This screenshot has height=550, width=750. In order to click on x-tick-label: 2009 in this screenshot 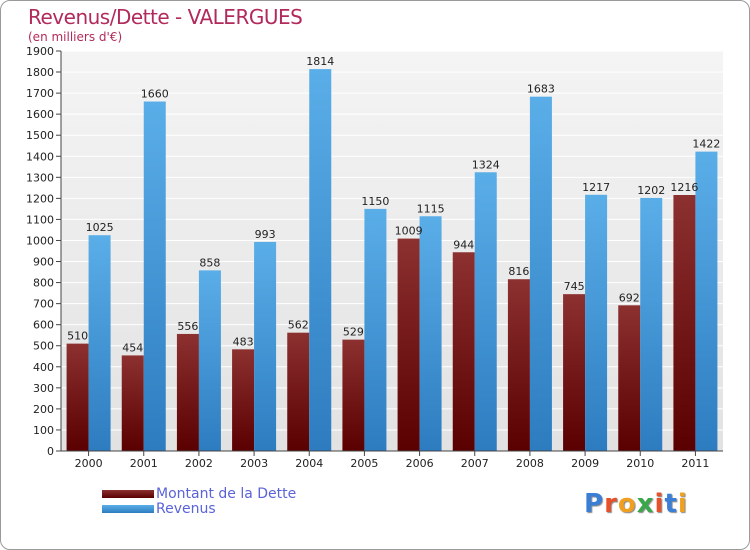, I will do `click(585, 463)`.